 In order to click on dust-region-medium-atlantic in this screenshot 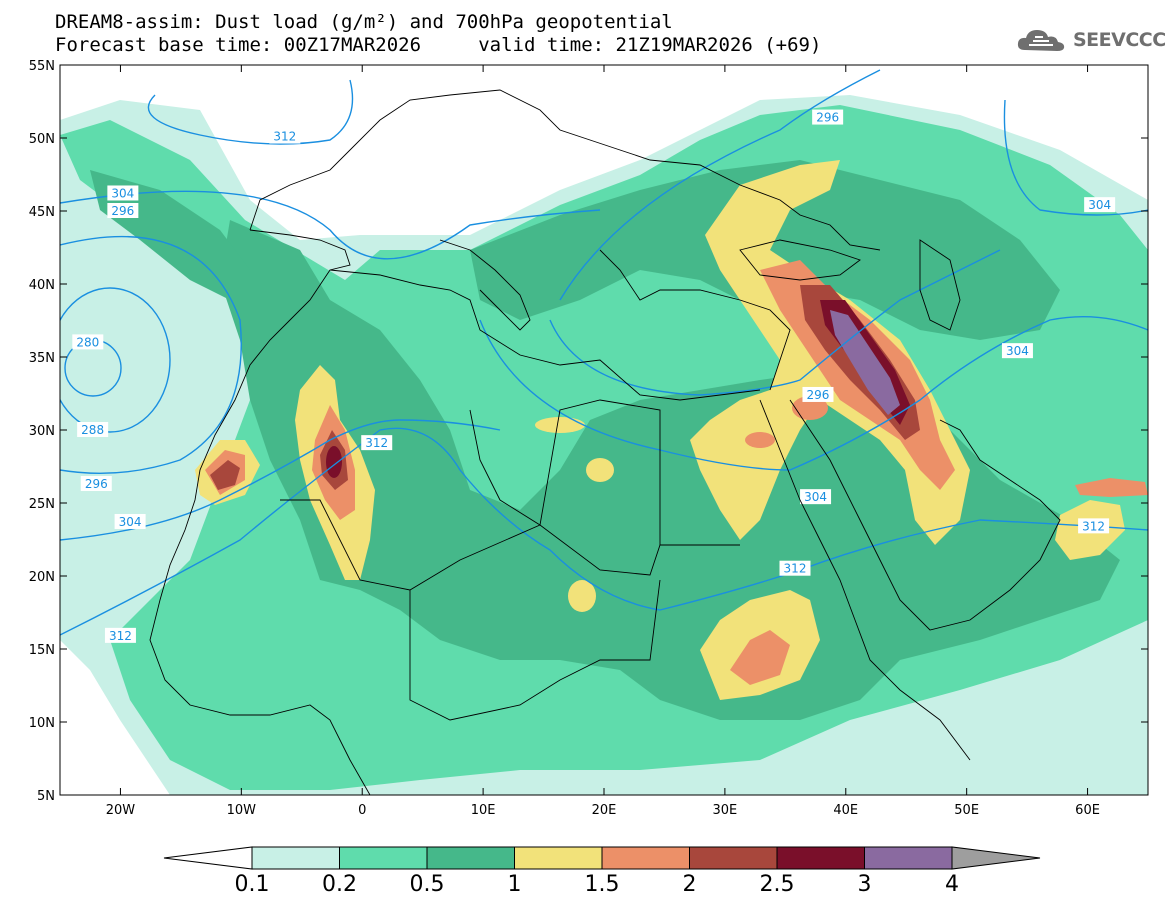, I will do `click(170, 235)`.